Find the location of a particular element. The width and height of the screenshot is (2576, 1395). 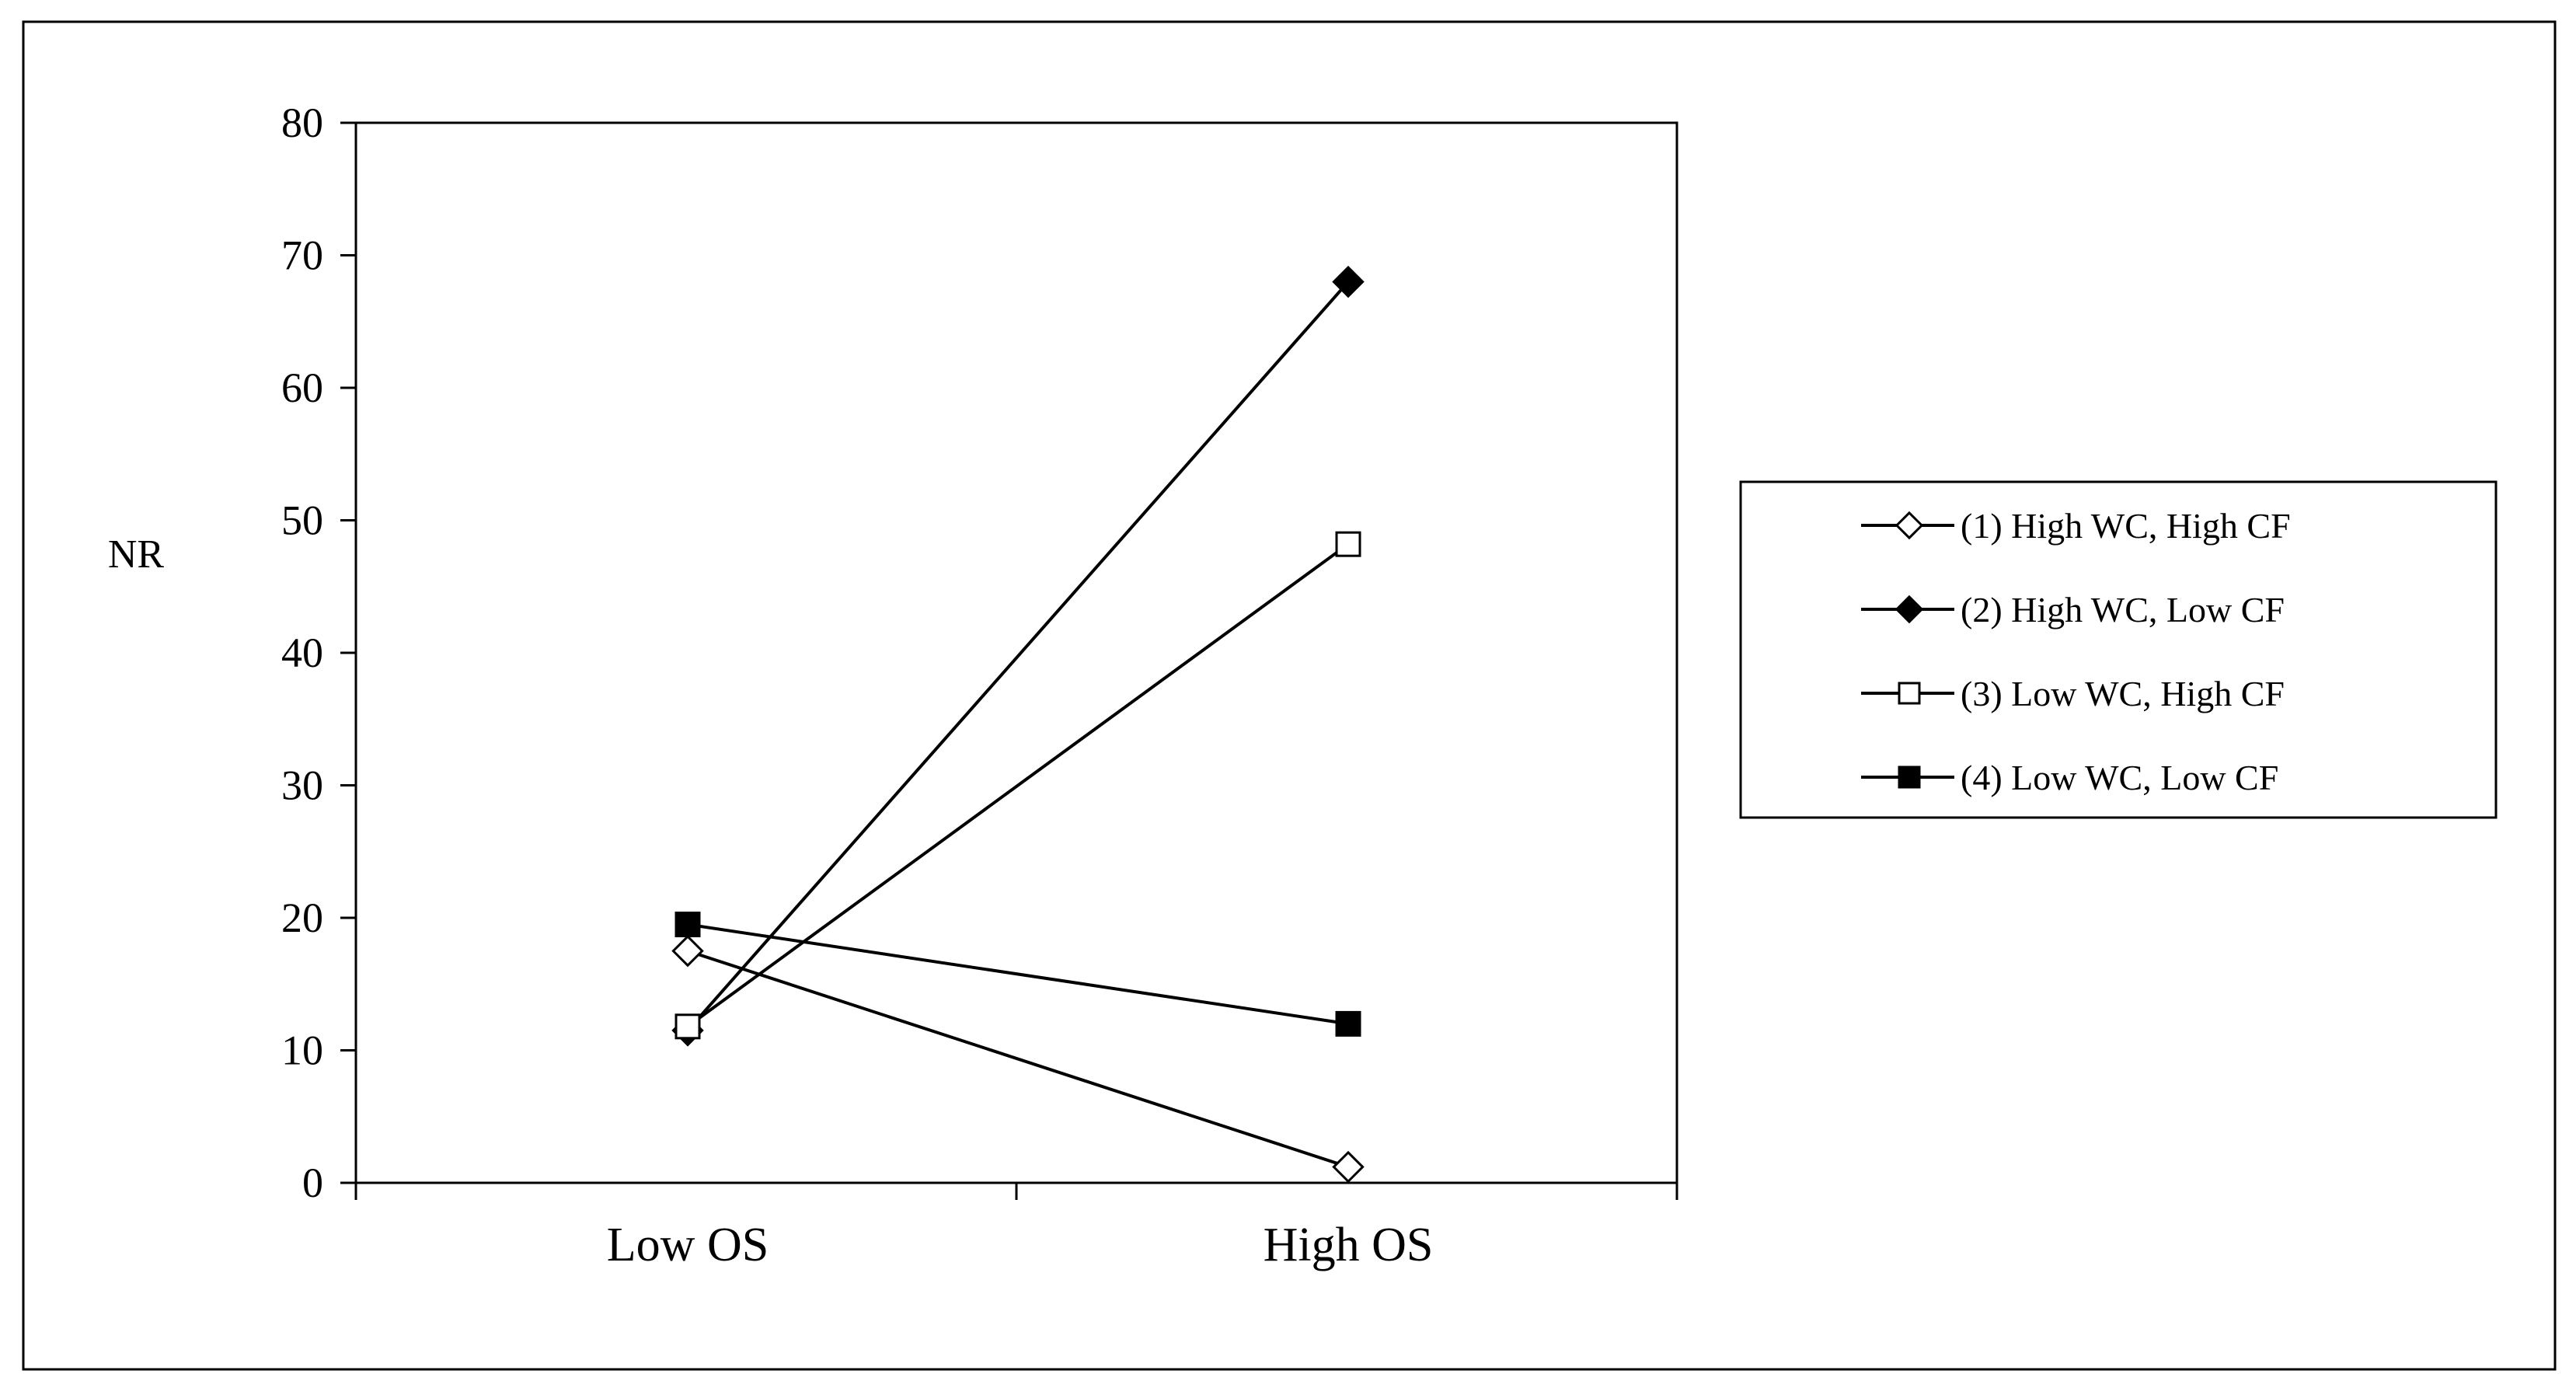

y-tick-label: 60 is located at coordinates (302, 388).